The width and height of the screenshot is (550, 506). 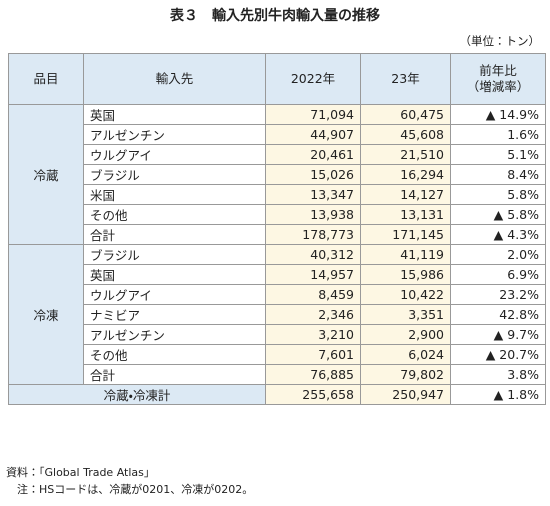 What do you see at coordinates (498, 354) in the screenshot?
I see `change-cell: ▲ 20.7%` at bounding box center [498, 354].